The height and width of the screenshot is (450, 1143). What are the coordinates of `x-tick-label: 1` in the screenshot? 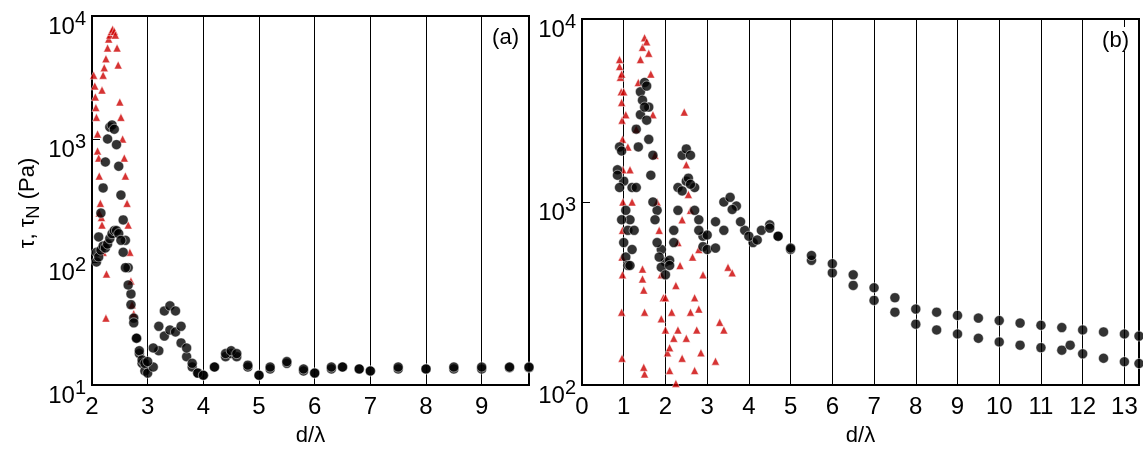 It's located at (624, 405).